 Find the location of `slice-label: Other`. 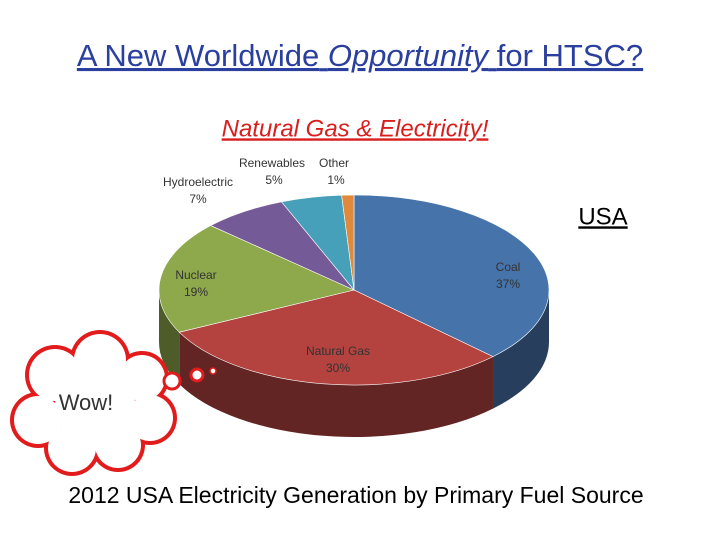

slice-label: Other is located at coordinates (334, 163).